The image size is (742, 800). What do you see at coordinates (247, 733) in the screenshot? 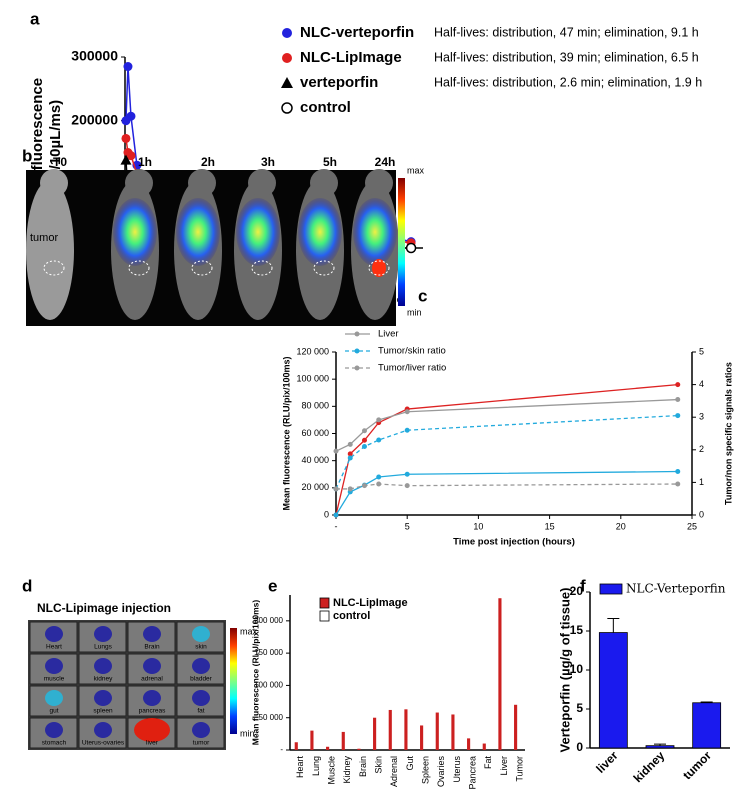
I see `scale-min: min` at bounding box center [247, 733].